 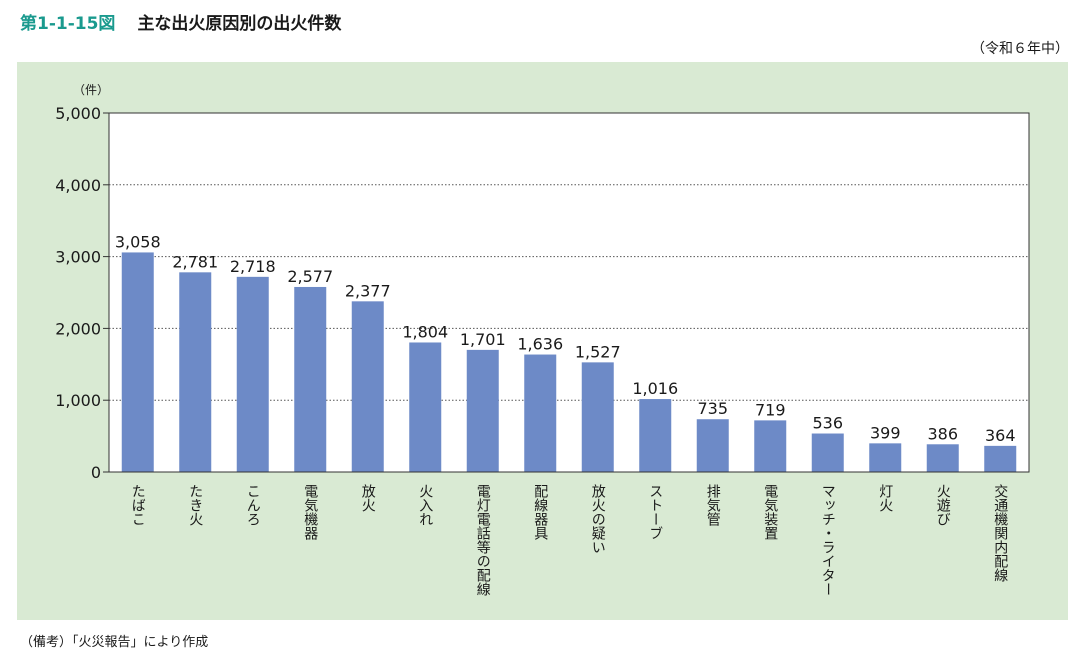 What do you see at coordinates (91, 90) in the screenshot?
I see `y-axis-label: （件）` at bounding box center [91, 90].